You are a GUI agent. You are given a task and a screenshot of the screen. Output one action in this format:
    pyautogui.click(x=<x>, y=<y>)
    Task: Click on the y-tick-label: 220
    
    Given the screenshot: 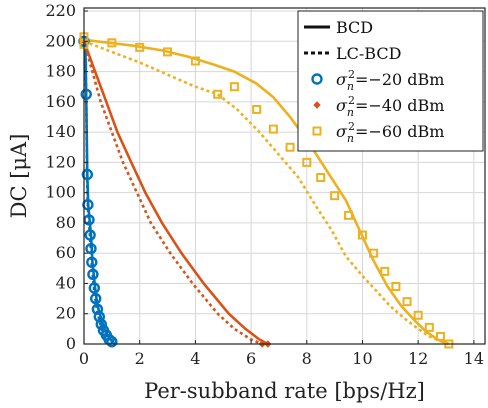 What is the action you would take?
    pyautogui.click(x=60, y=10)
    